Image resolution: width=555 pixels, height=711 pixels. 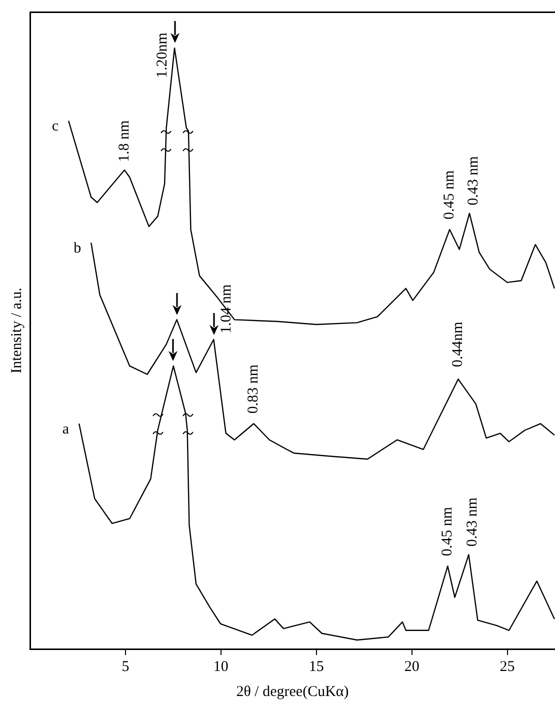 What do you see at coordinates (226, 309) in the screenshot?
I see `annotation: 1.04 nm` at bounding box center [226, 309].